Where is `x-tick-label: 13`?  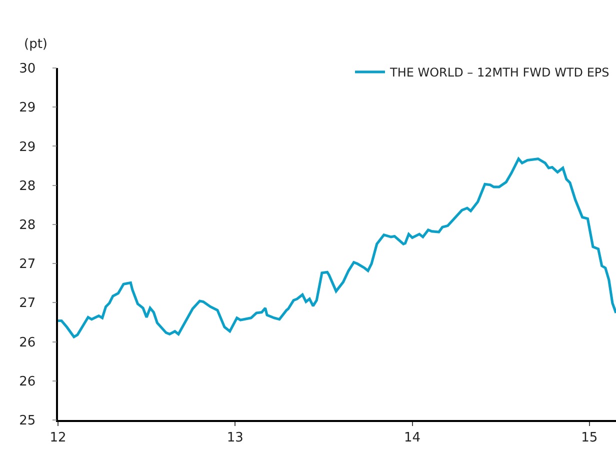 x-tick-label: 13 is located at coordinates (235, 438).